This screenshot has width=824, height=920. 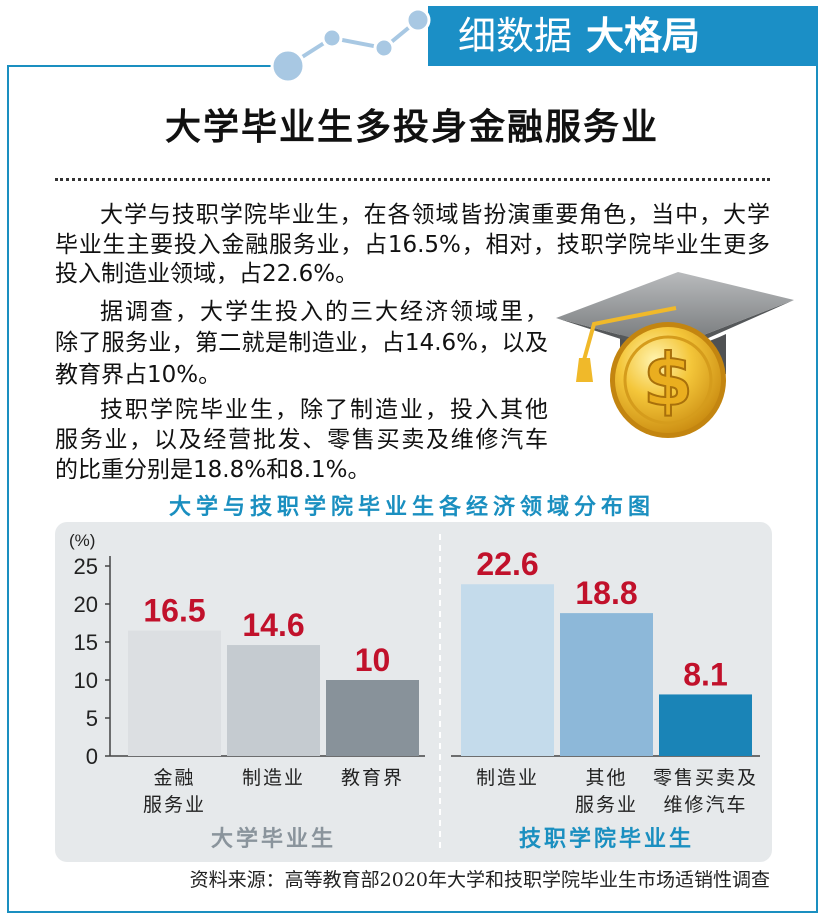 I want to click on bar-value-label: 18.8, so click(x=606, y=593).